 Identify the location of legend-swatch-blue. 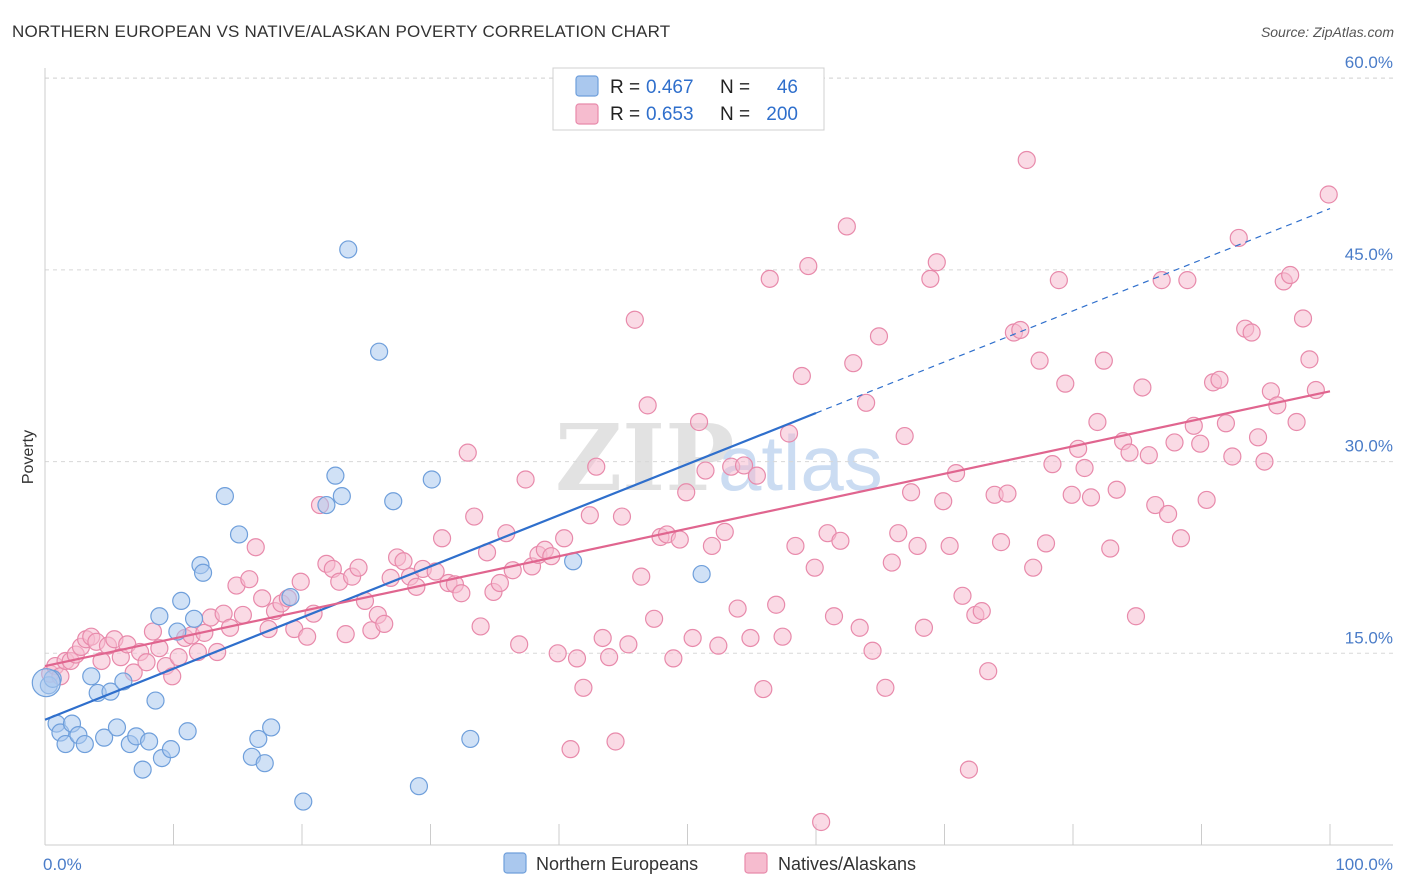
(587, 86).